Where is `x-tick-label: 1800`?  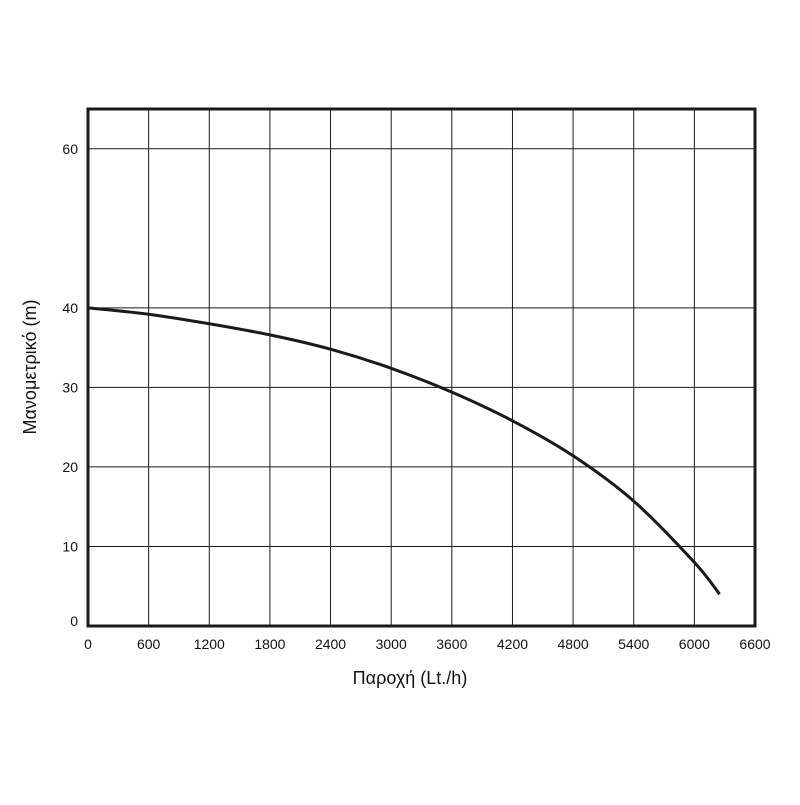
x-tick-label: 1800 is located at coordinates (269, 644).